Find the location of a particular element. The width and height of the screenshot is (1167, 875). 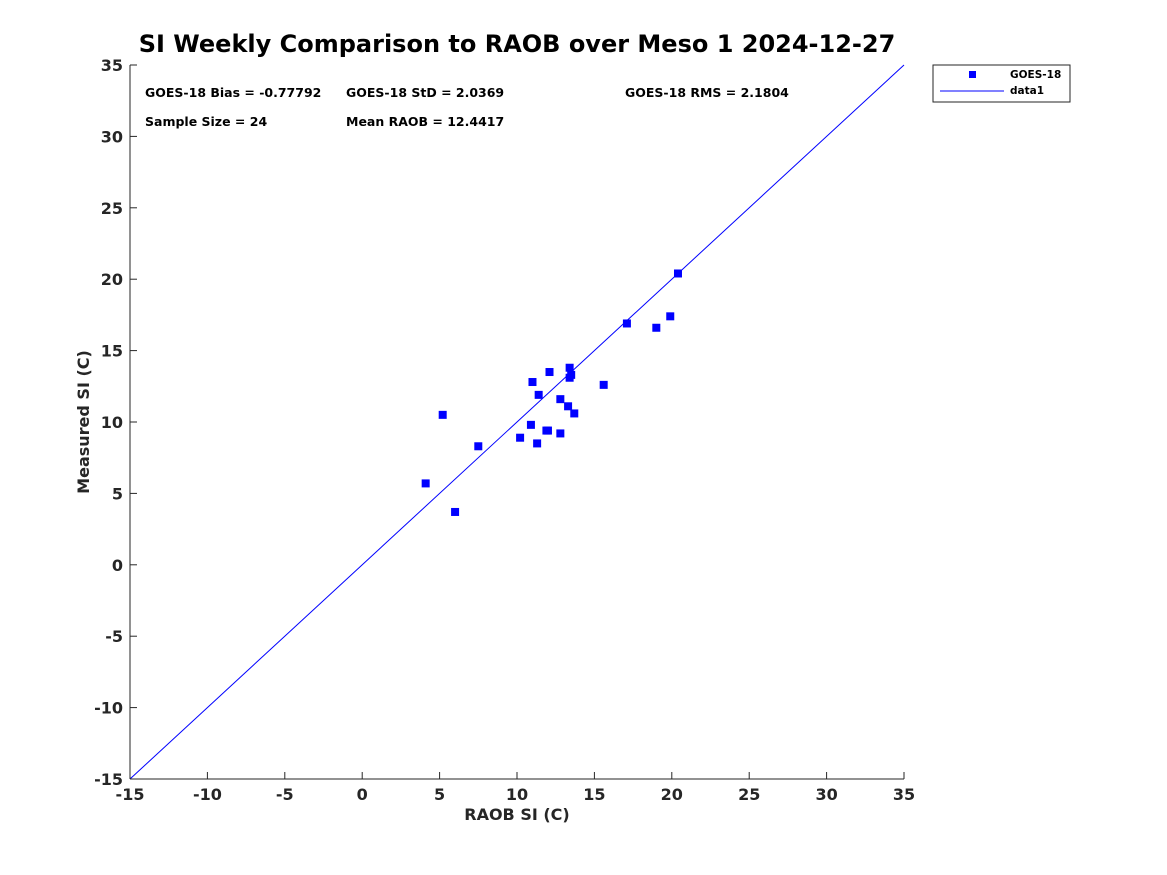

x-axis-label: RAOB SI (C) is located at coordinates (516, 814).